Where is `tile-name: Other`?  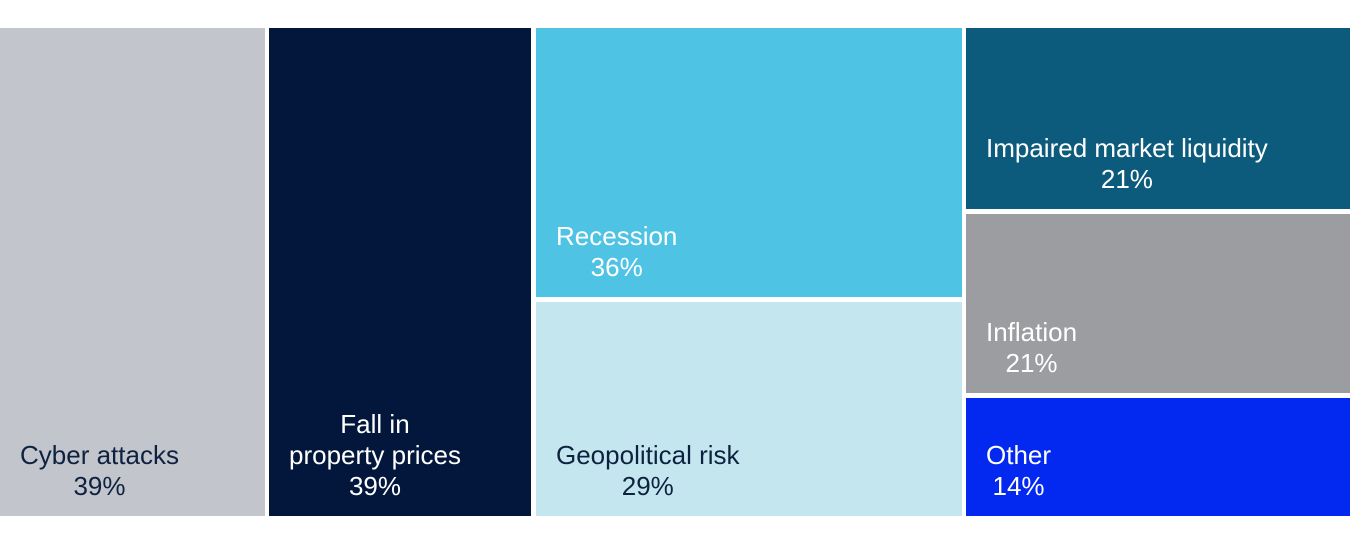 tile-name: Other is located at coordinates (1019, 455).